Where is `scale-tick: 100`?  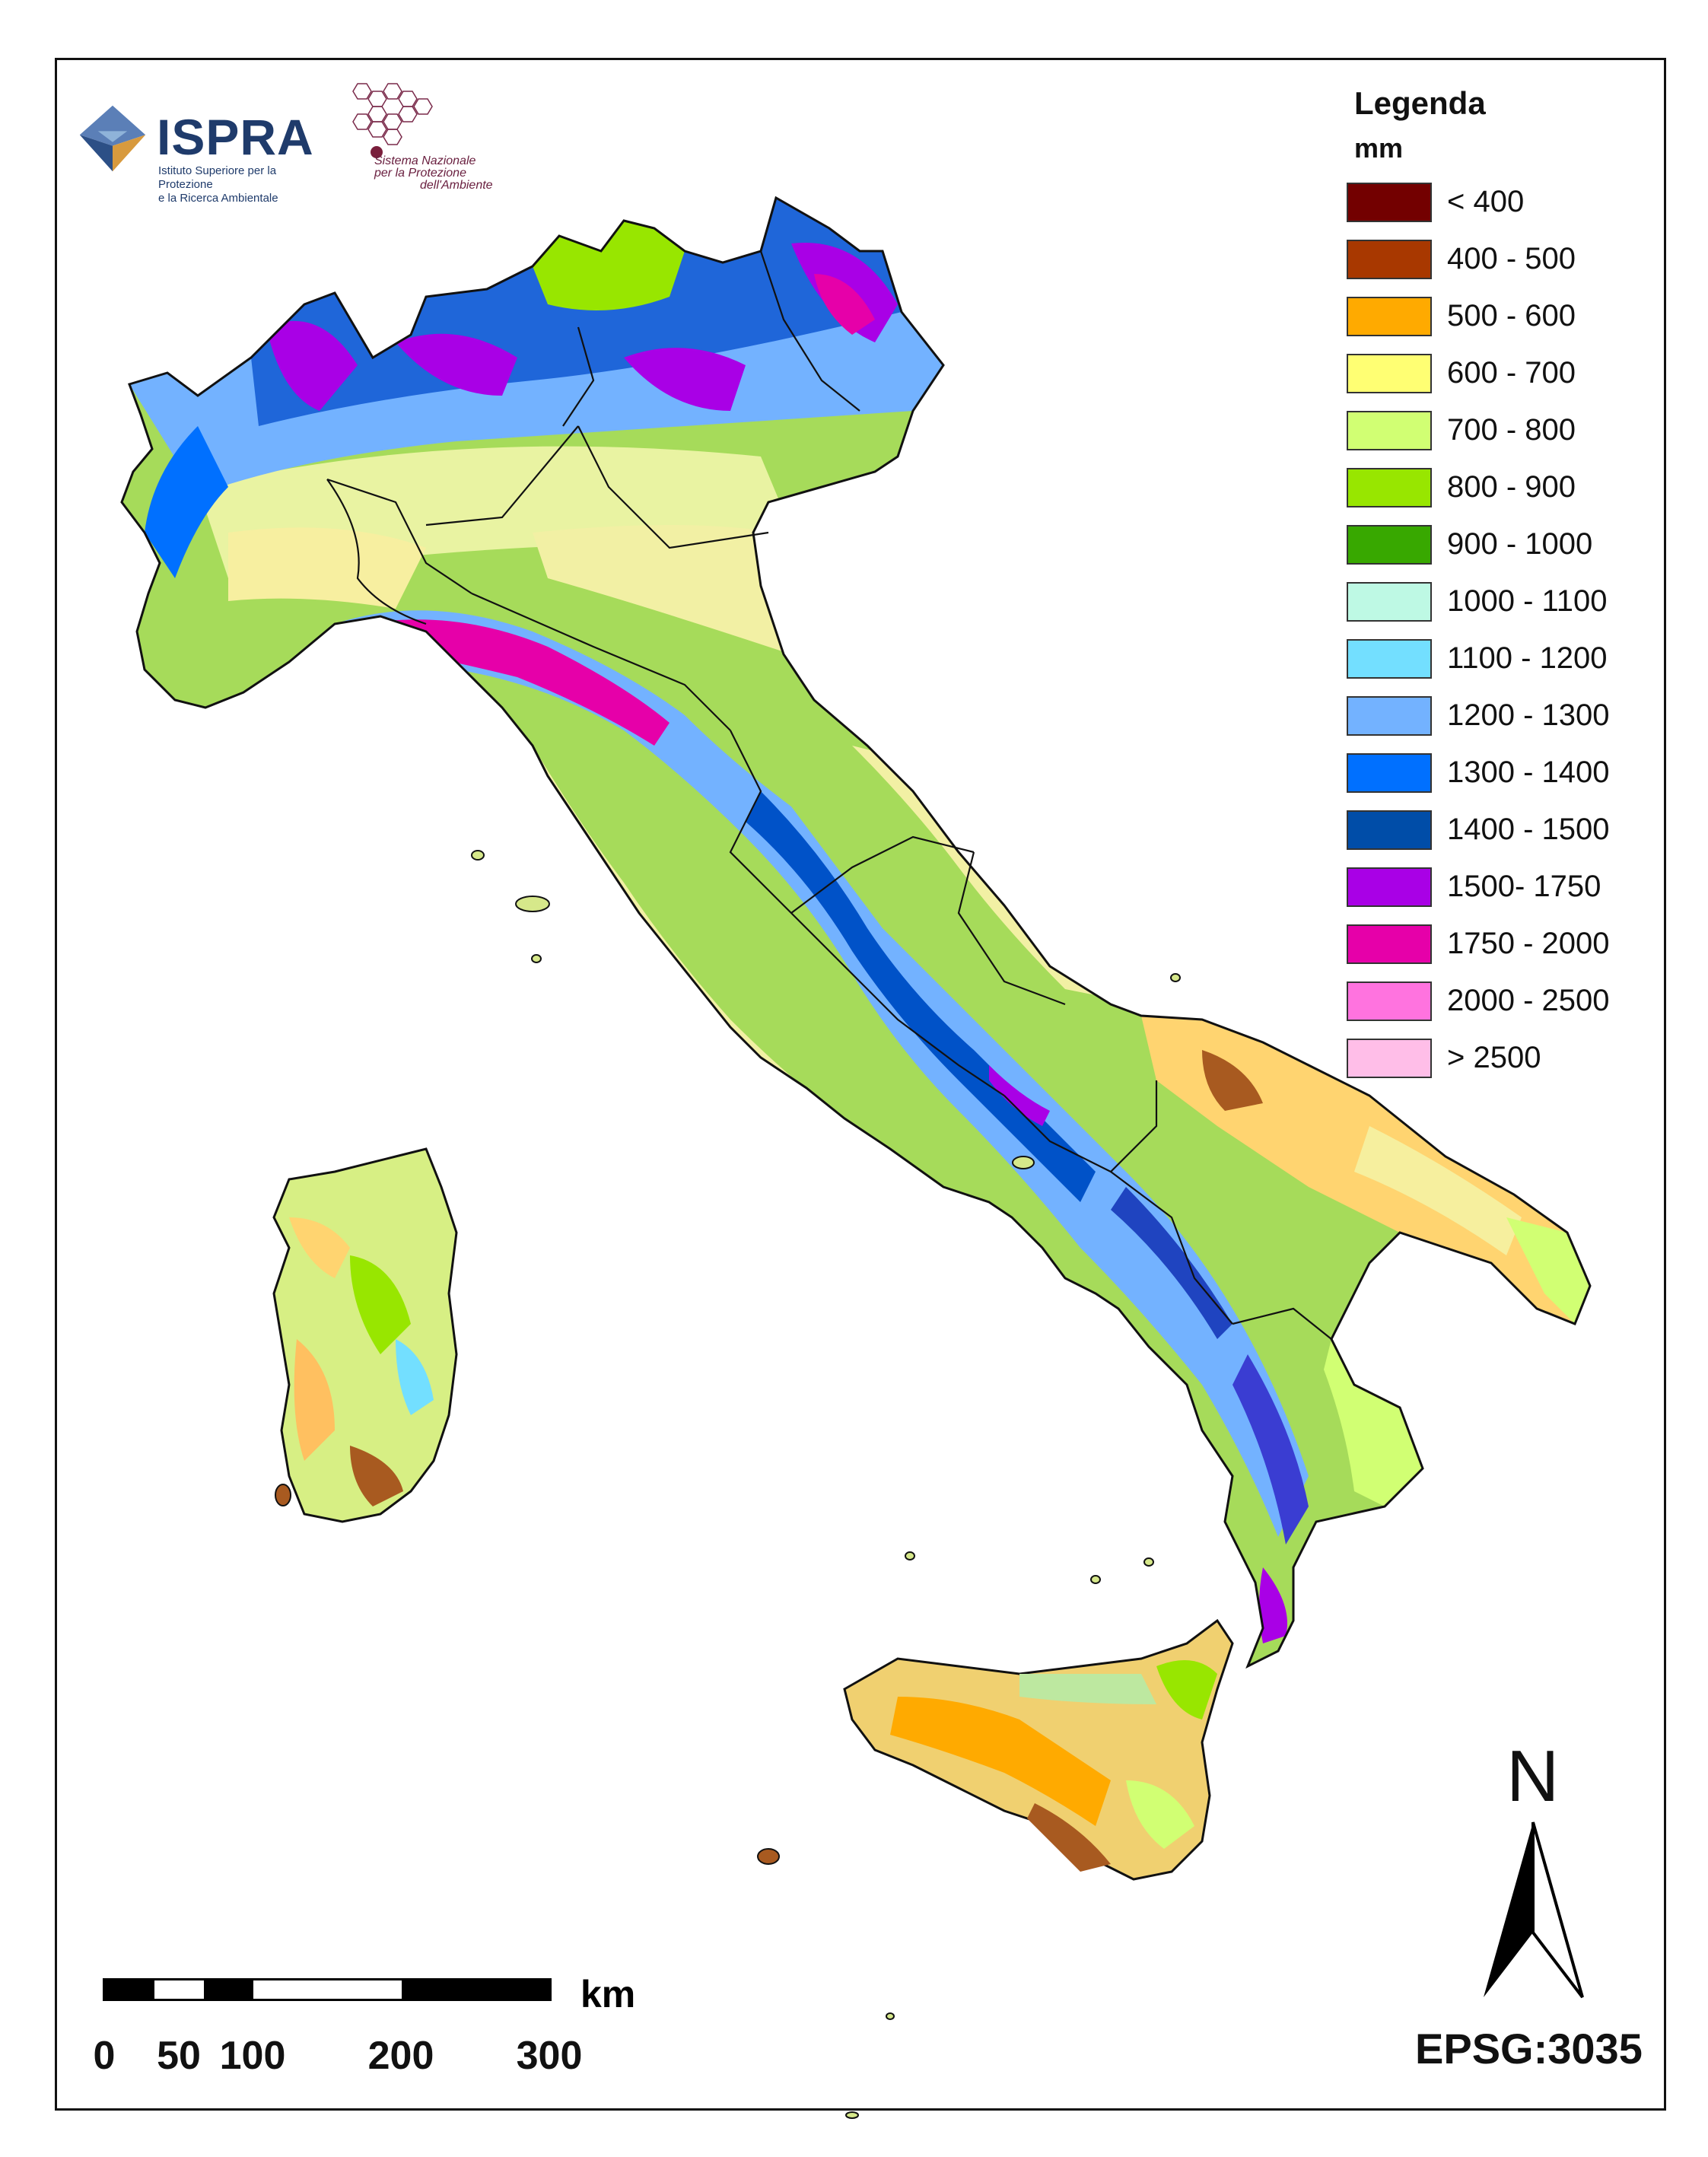
scale-tick: 100 is located at coordinates (252, 2056).